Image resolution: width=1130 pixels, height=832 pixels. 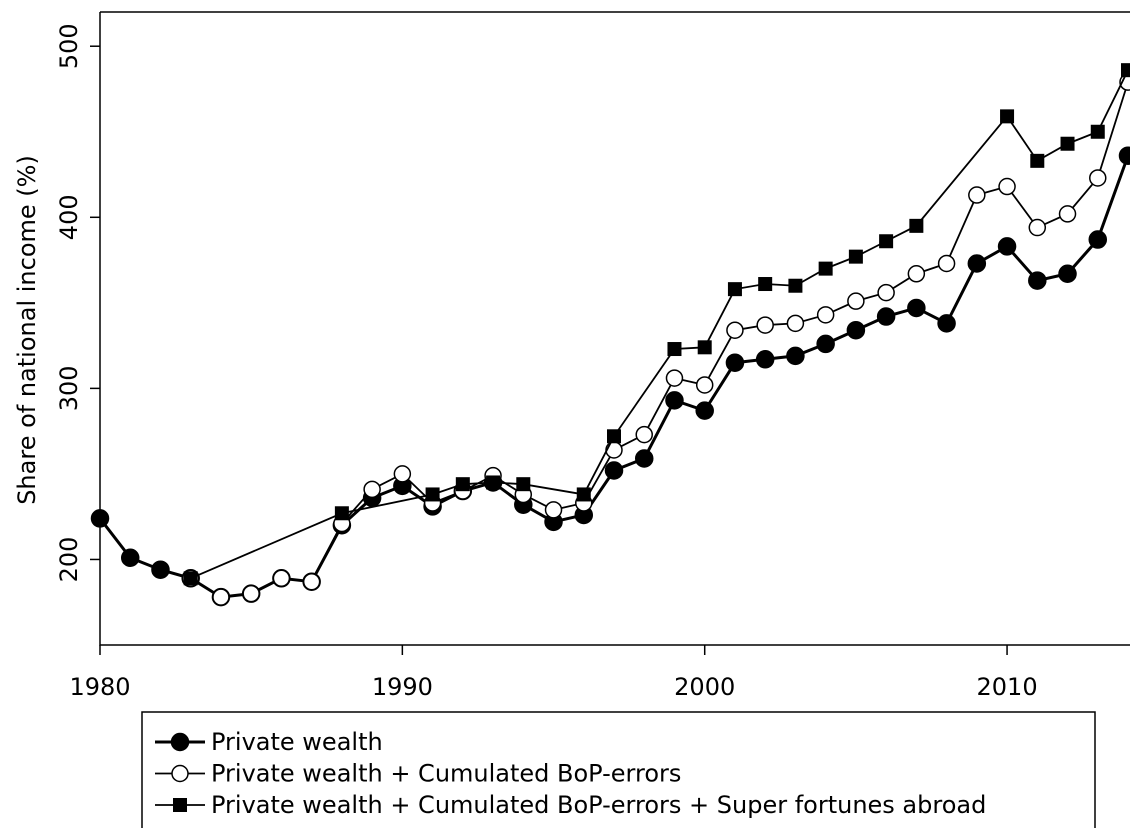 What do you see at coordinates (27, 330) in the screenshot?
I see `y-axis-label: Share of national income (%)` at bounding box center [27, 330].